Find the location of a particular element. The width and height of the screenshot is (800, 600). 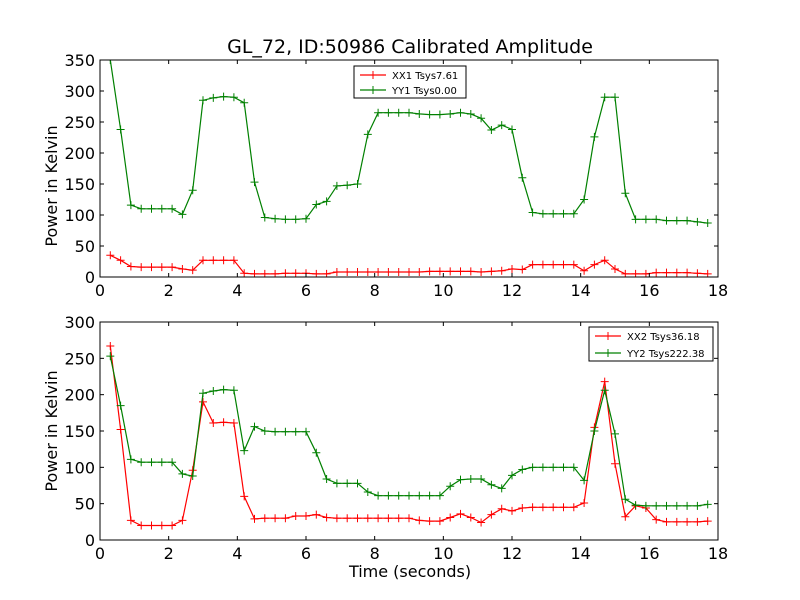

x-tick-label-1-4: 8 is located at coordinates (375, 553).